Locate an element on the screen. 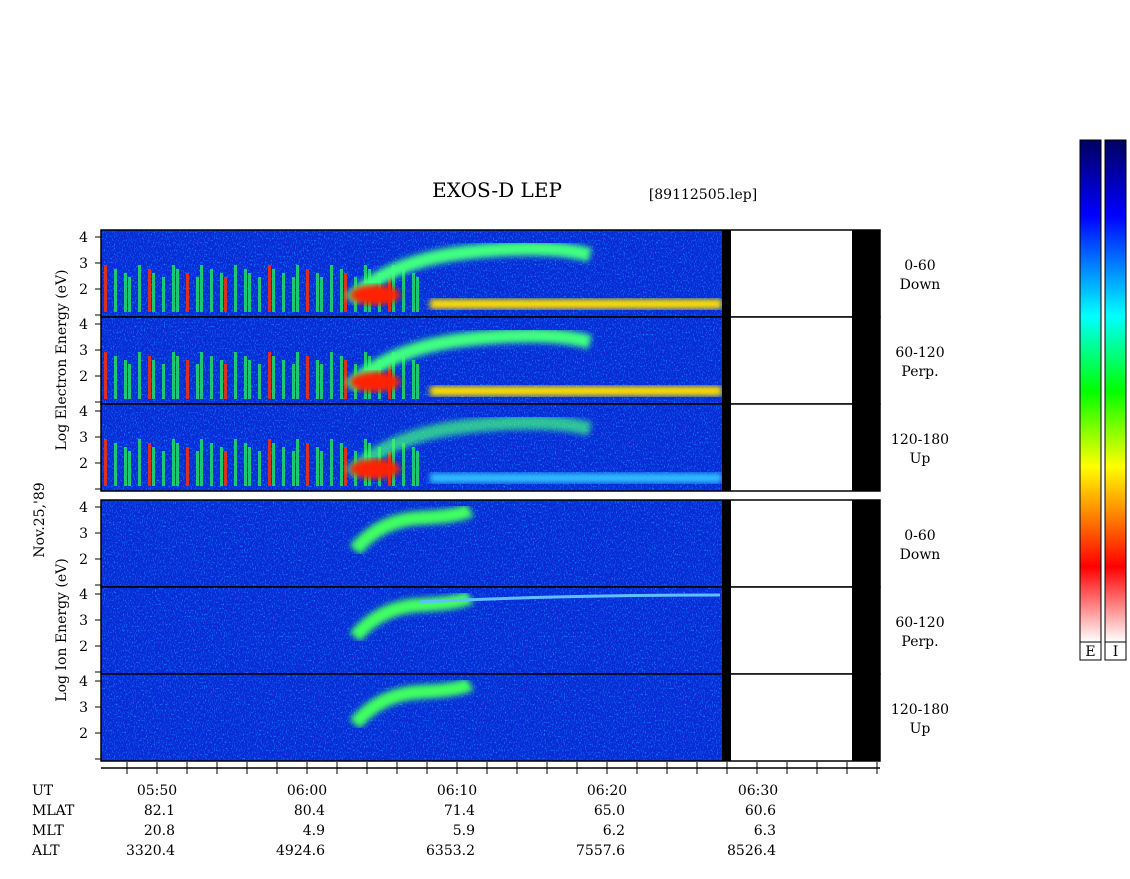  row-label: MLT is located at coordinates (48, 831).